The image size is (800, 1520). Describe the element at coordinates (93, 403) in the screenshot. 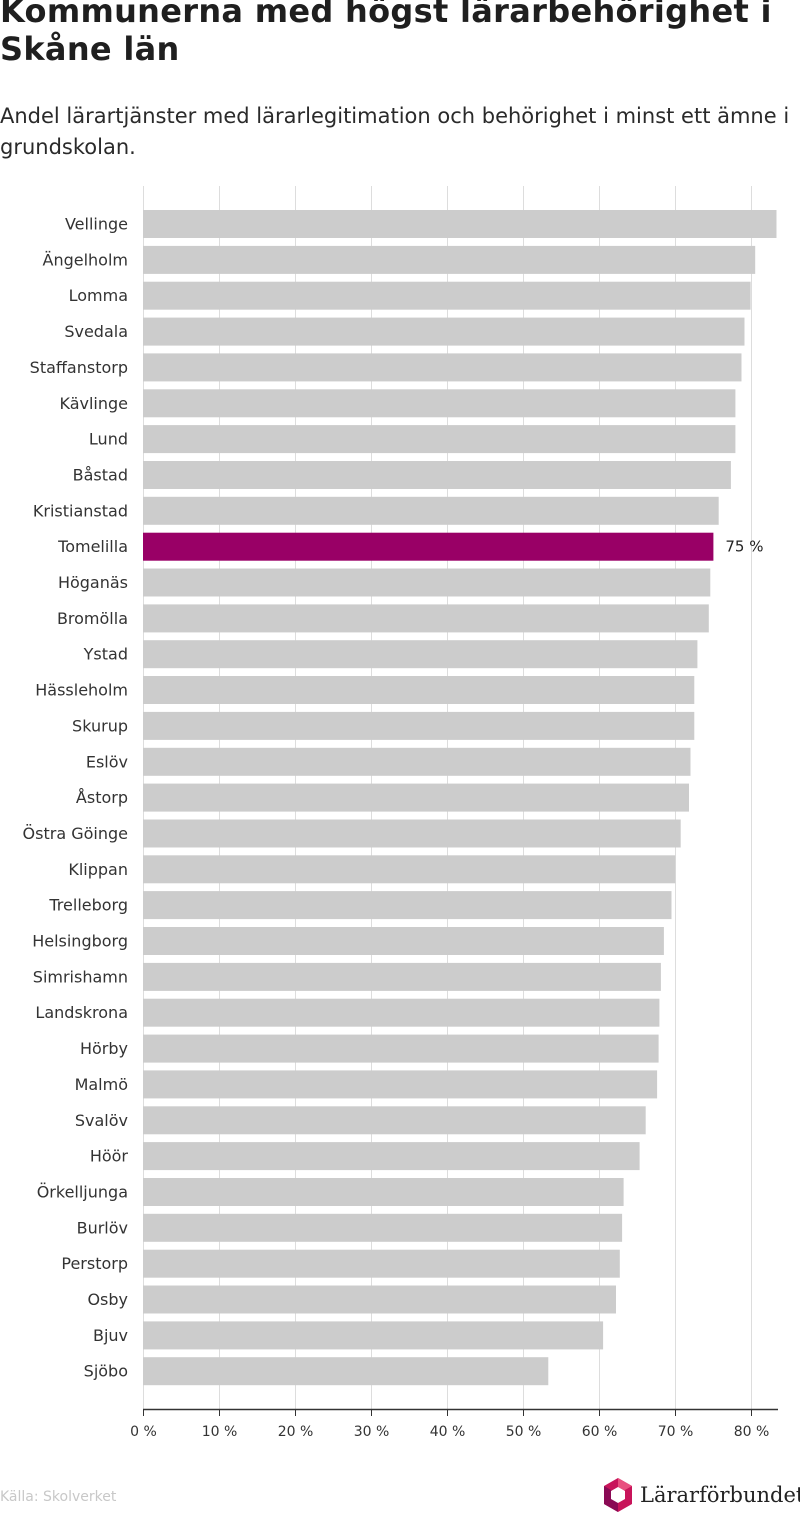

I see `category-label: Kävlinge` at that location.